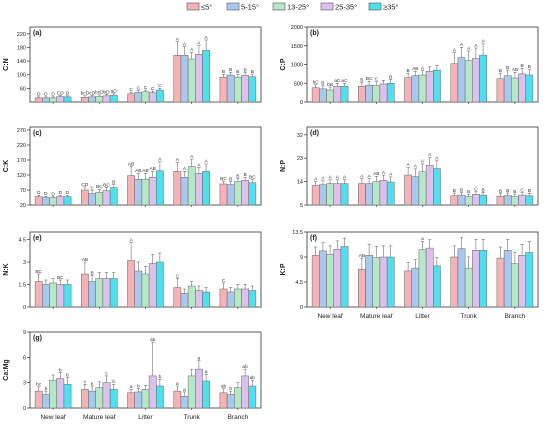  Describe the element at coordinates (132, 271) in the screenshot. I see `chart-panel: (e) N:K 0 1.5 3 4.5 BC BC AB B A C C` at that location.